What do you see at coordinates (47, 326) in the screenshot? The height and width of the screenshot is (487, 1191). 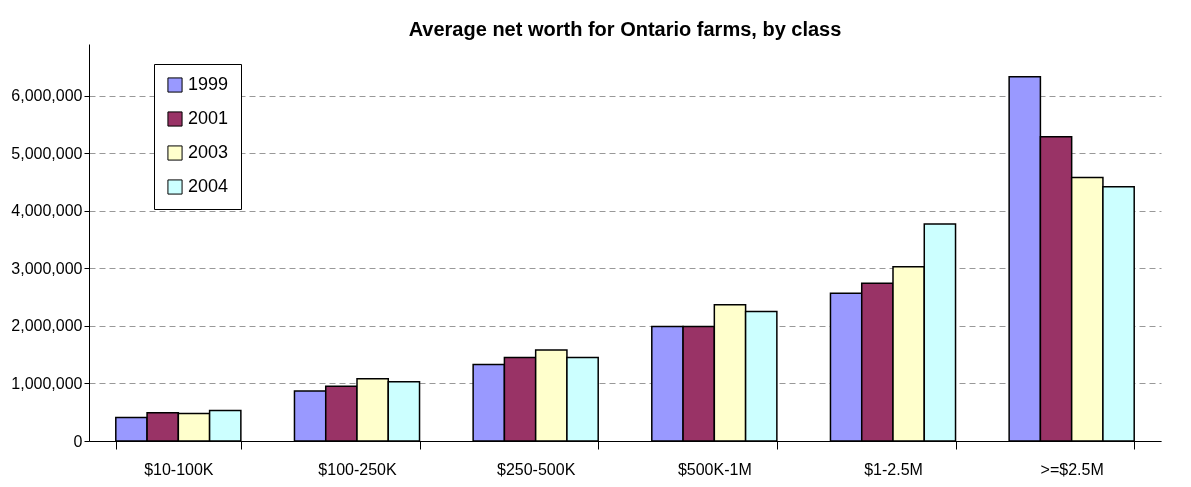 I see `y-tick-label: 2,000,000` at bounding box center [47, 326].